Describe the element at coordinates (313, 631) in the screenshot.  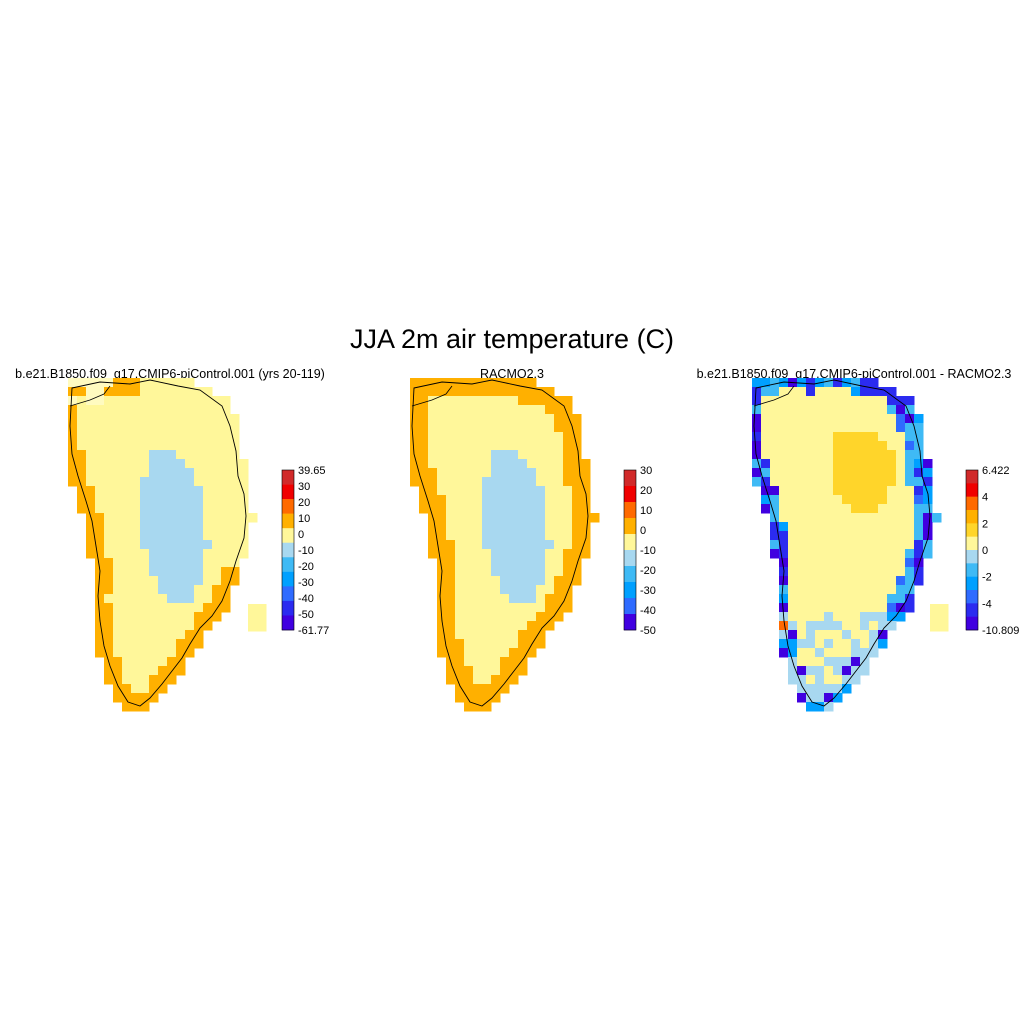
I see `colorbar-tick-label: -61.77` at that location.